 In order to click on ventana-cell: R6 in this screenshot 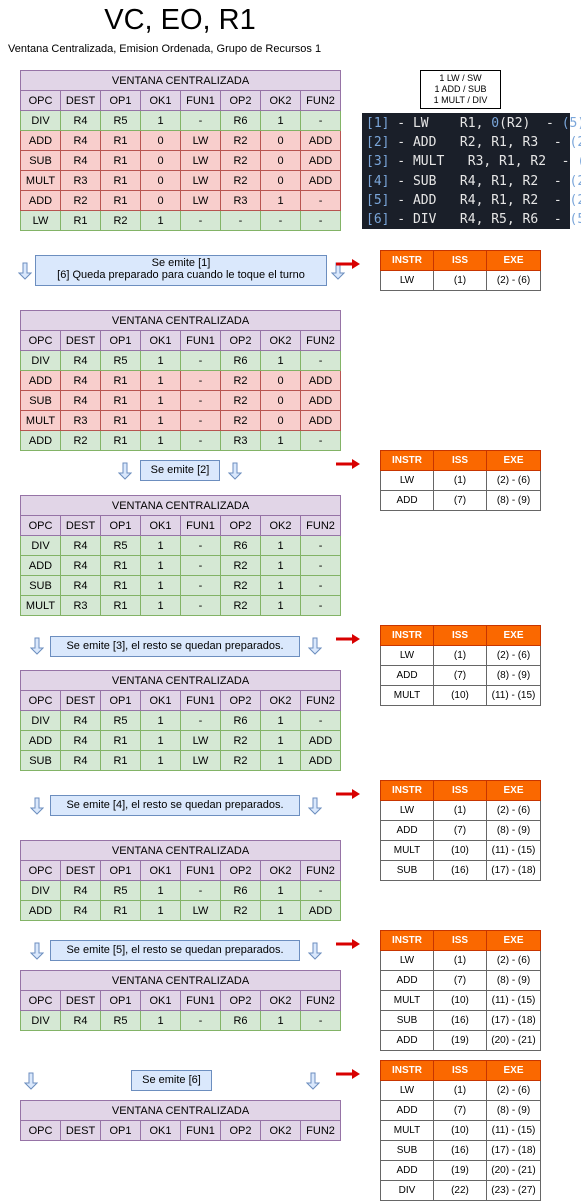, I will do `click(240, 360)`.